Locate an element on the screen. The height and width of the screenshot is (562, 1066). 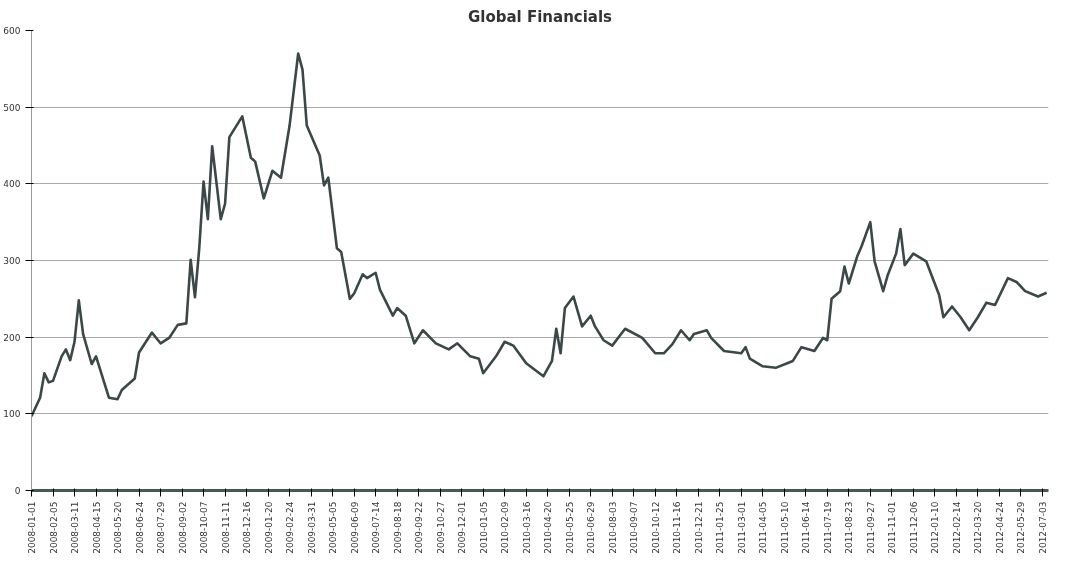
x-tick-label: 2010-05-25 is located at coordinates (569, 527).